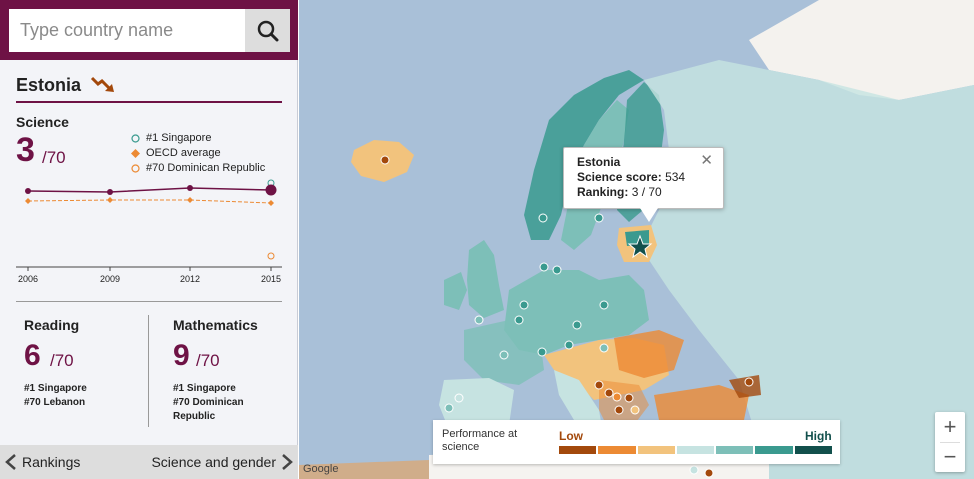  I want to click on tick-2006: 2006, so click(28, 279).